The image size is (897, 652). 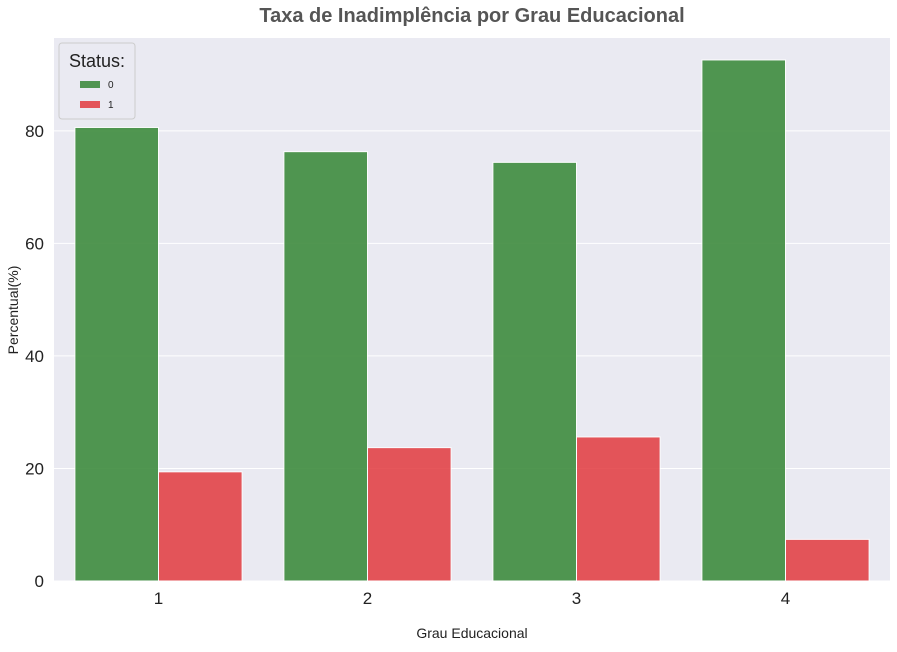 I want to click on legend: Status: 0 1, so click(x=97, y=81).